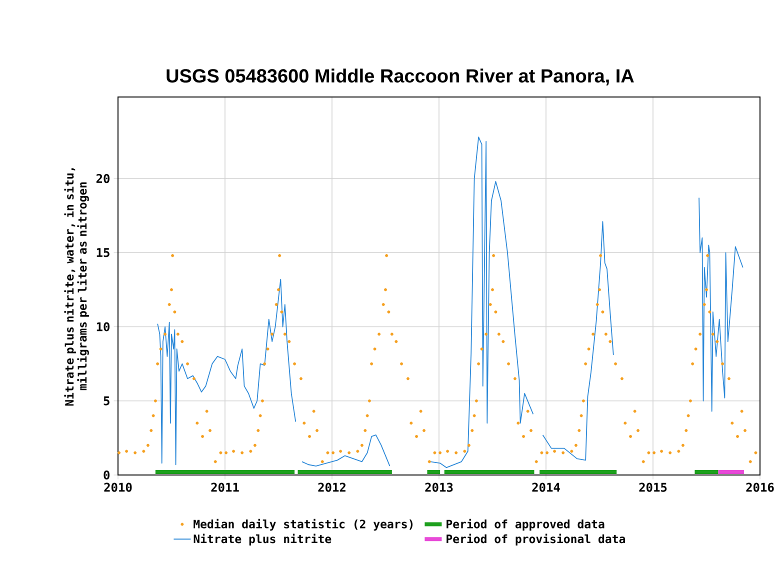  Describe the element at coordinates (525, 524) in the screenshot. I see `legend-label: Period of approved data` at that location.